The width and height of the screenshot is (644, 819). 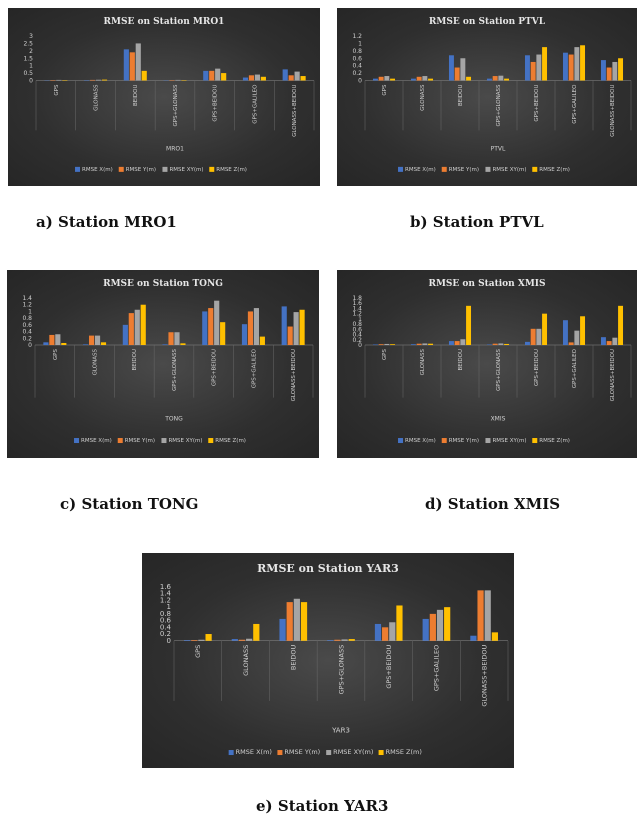 What do you see at coordinates (31, 36) in the screenshot?
I see `y-tick-label: 3` at bounding box center [31, 36].